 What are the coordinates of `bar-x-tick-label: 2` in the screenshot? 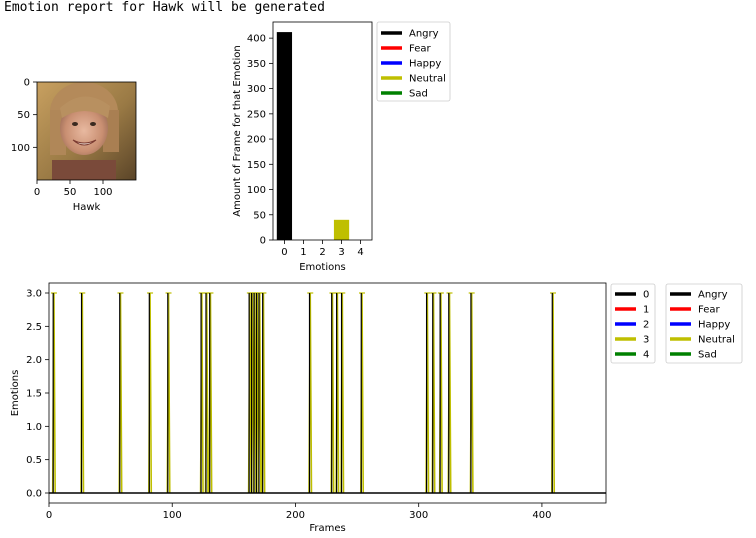 It's located at (322, 252).